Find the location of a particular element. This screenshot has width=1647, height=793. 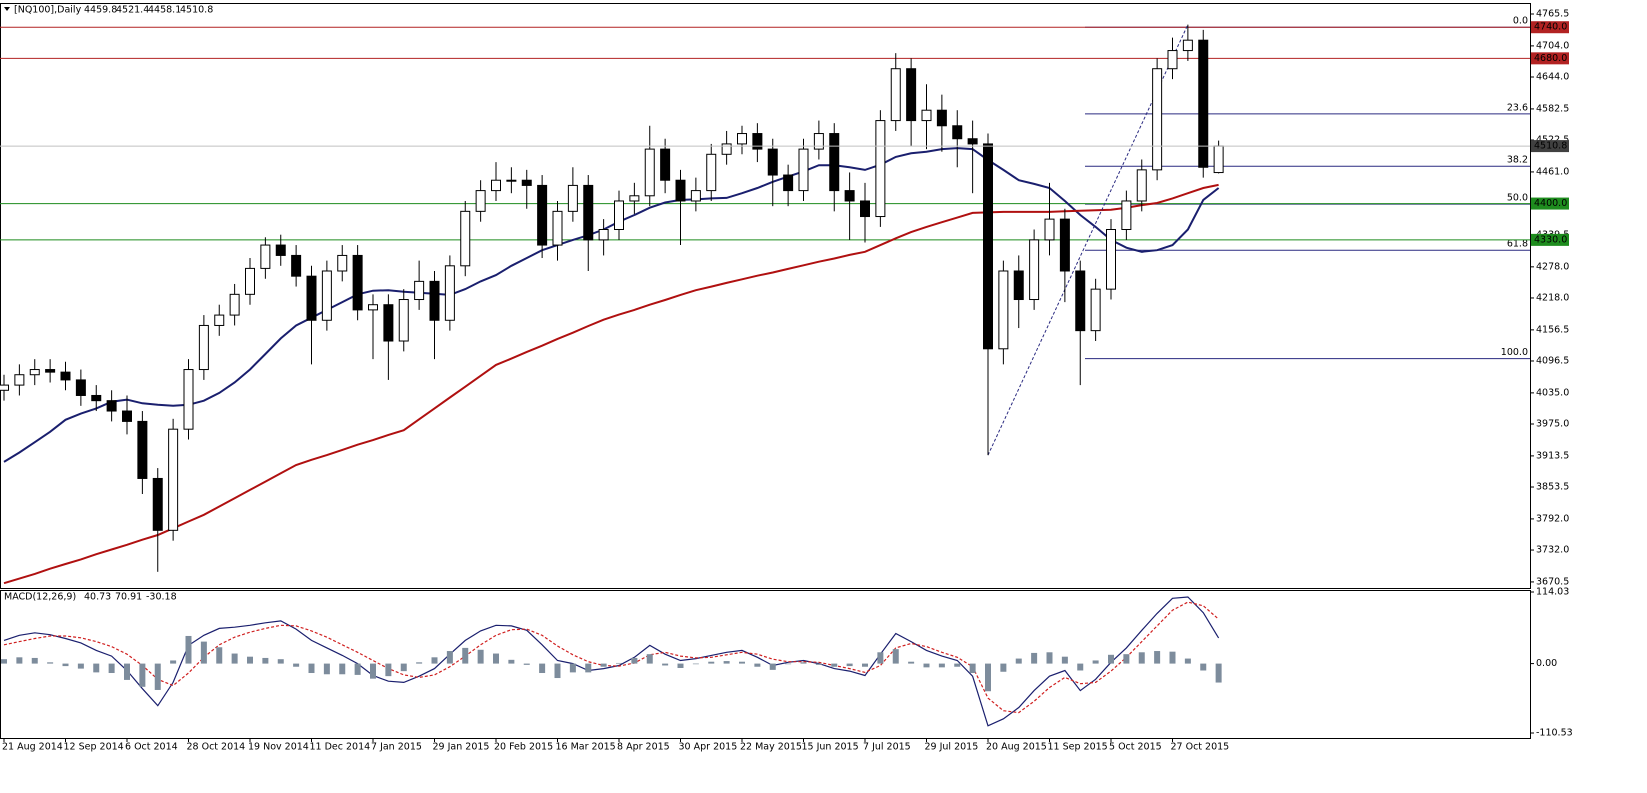

level-box-label: 4740.0 is located at coordinates (1550, 27).